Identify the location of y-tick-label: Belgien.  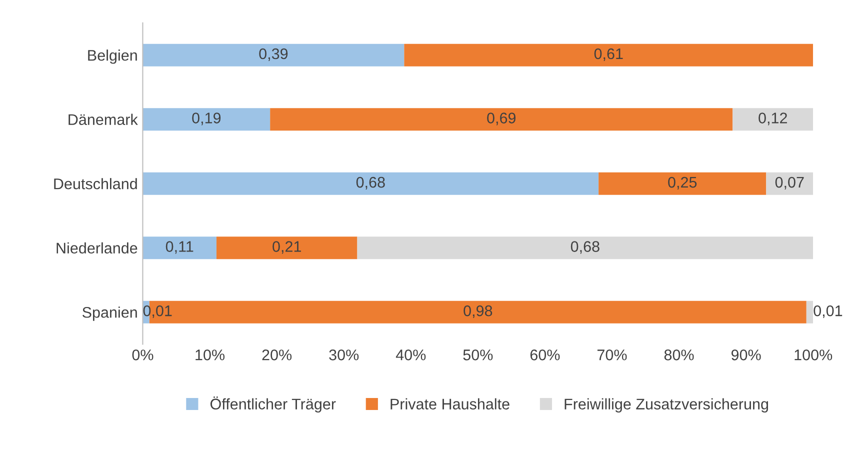
(112, 57).